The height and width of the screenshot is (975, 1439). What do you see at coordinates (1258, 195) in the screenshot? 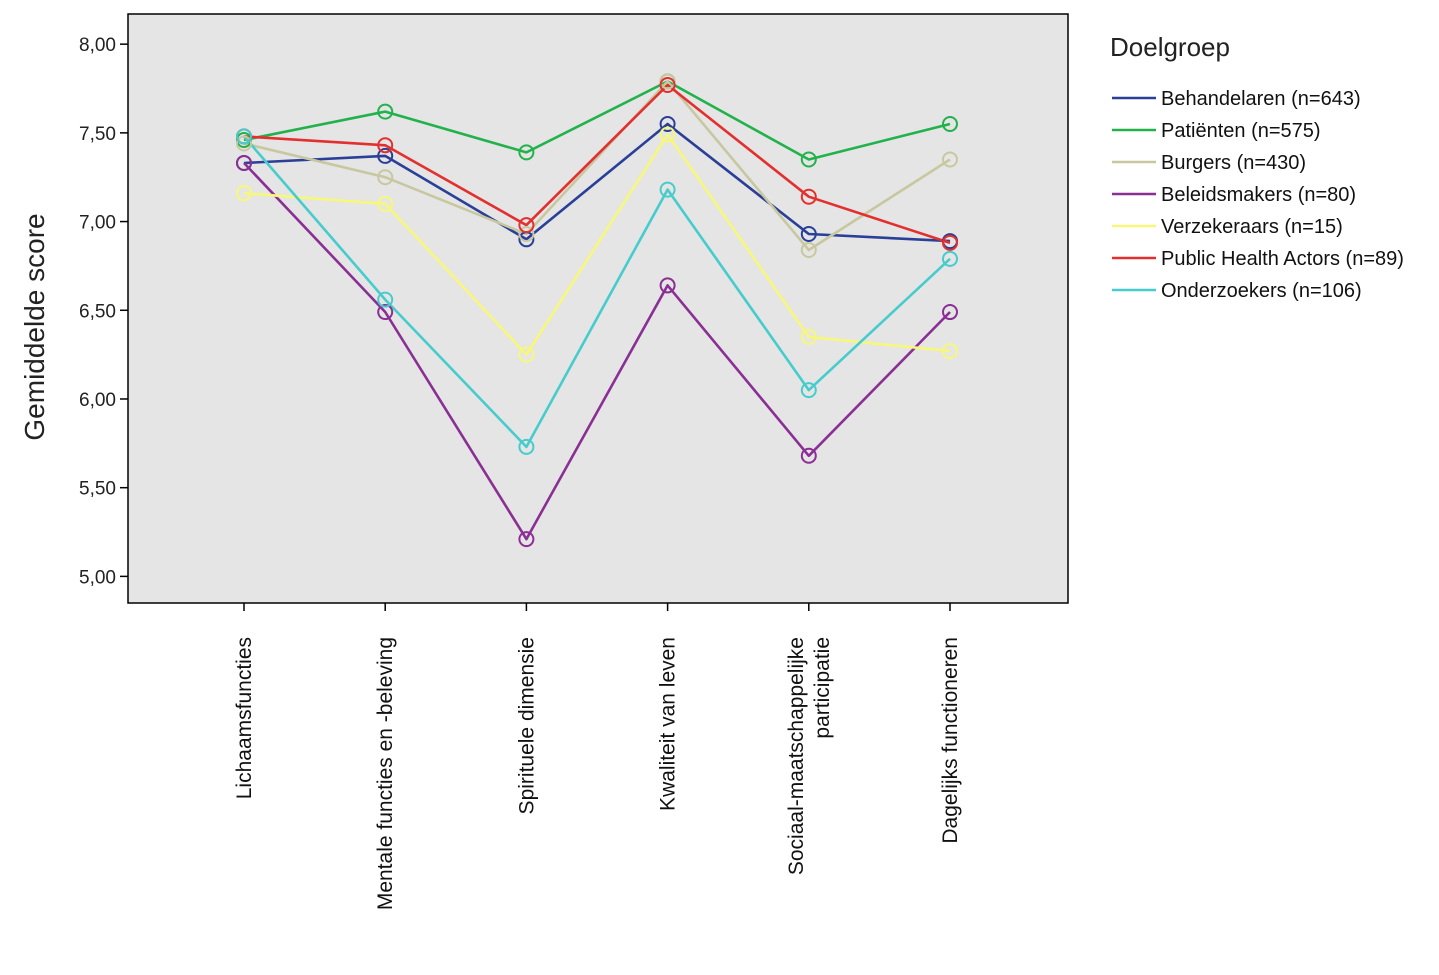
I see `legend-entry: Beleidsmakers (n=80)` at bounding box center [1258, 195].